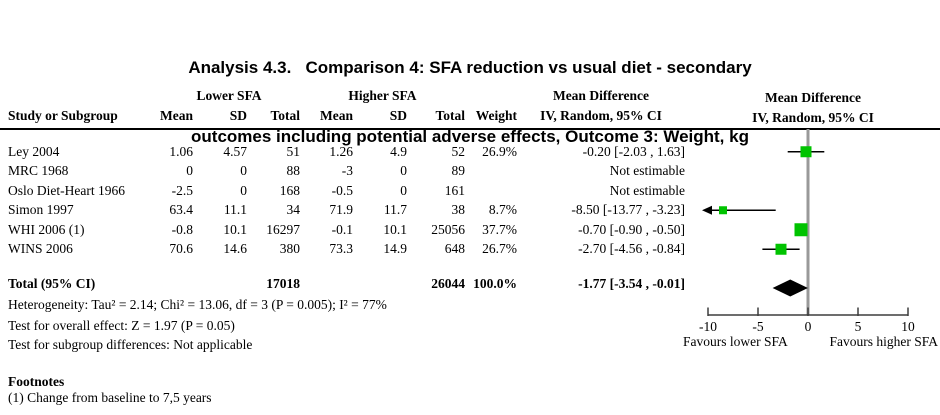 The width and height of the screenshot is (940, 415). I want to click on plot-header-line2: IV, Random, 95% CI, so click(813, 117).